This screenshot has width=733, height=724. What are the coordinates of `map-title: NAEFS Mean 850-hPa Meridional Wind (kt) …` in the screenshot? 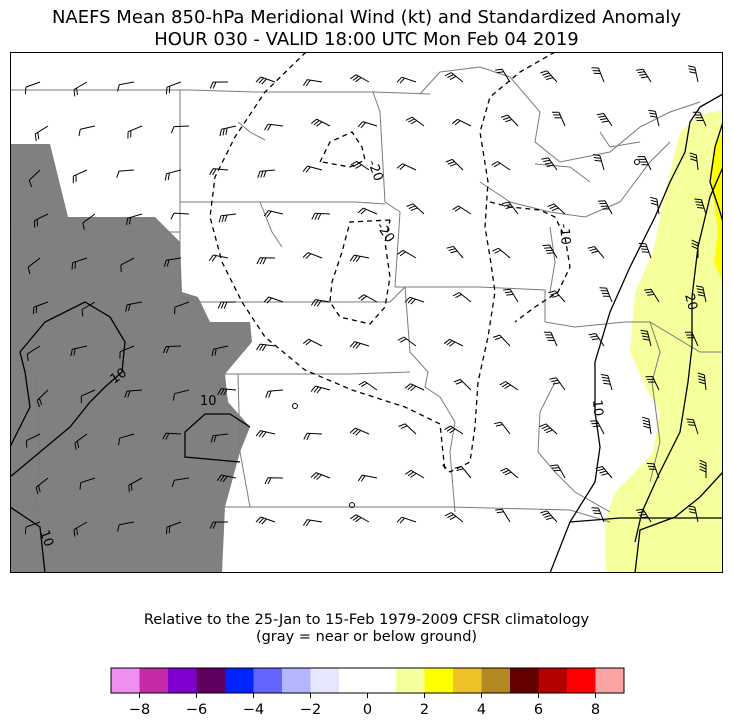 It's located at (366, 17).